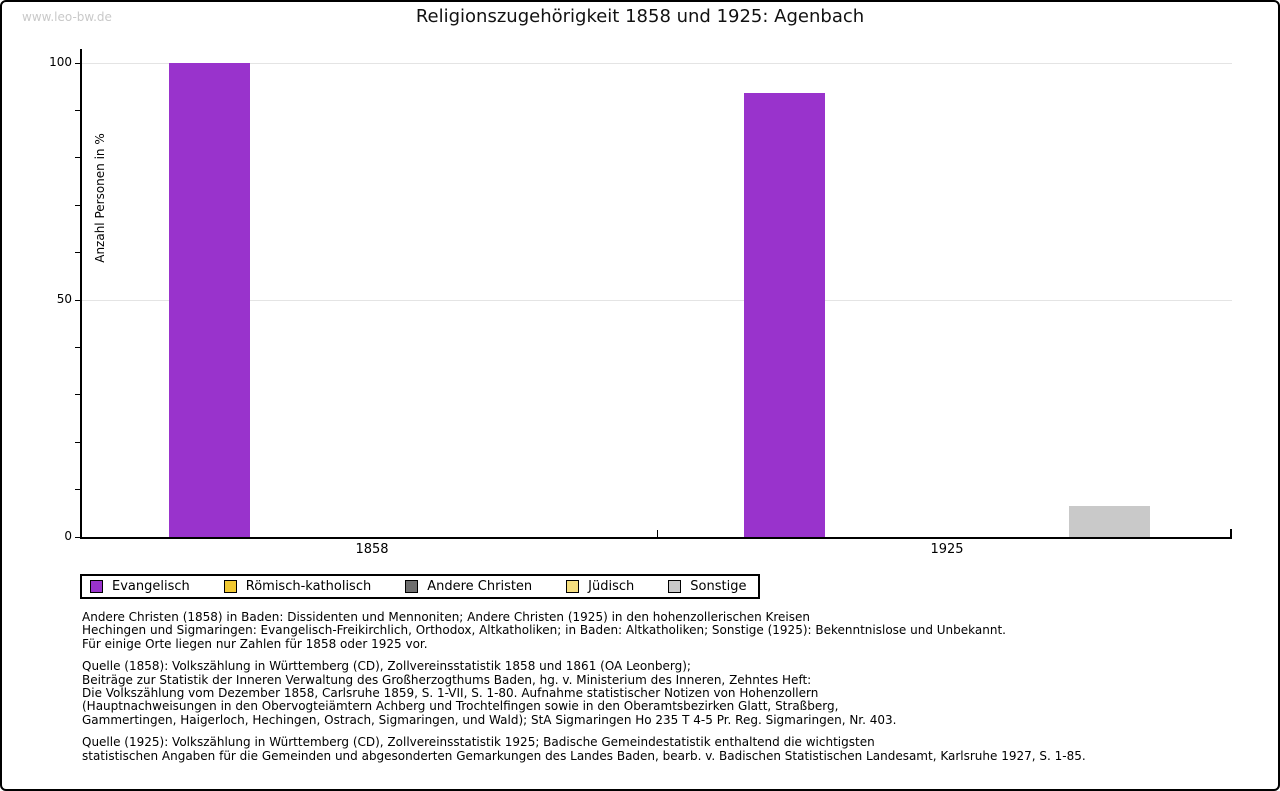  I want to click on y-tick-label-0: 0, so click(68, 536).